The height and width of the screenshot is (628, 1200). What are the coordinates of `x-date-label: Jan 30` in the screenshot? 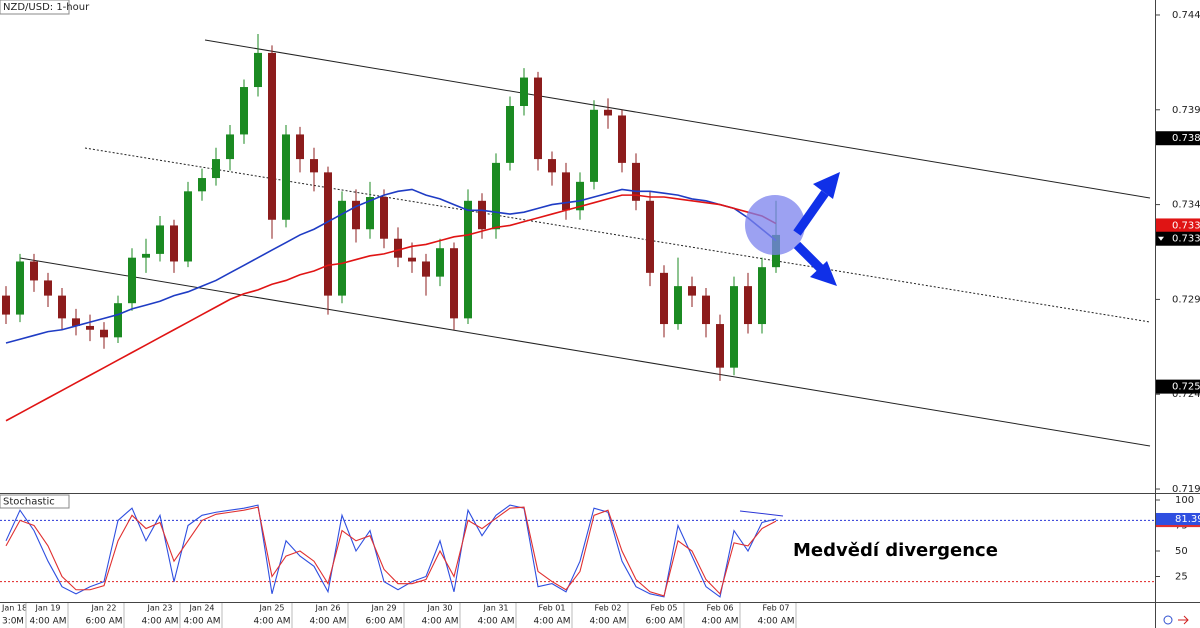 It's located at (439, 608).